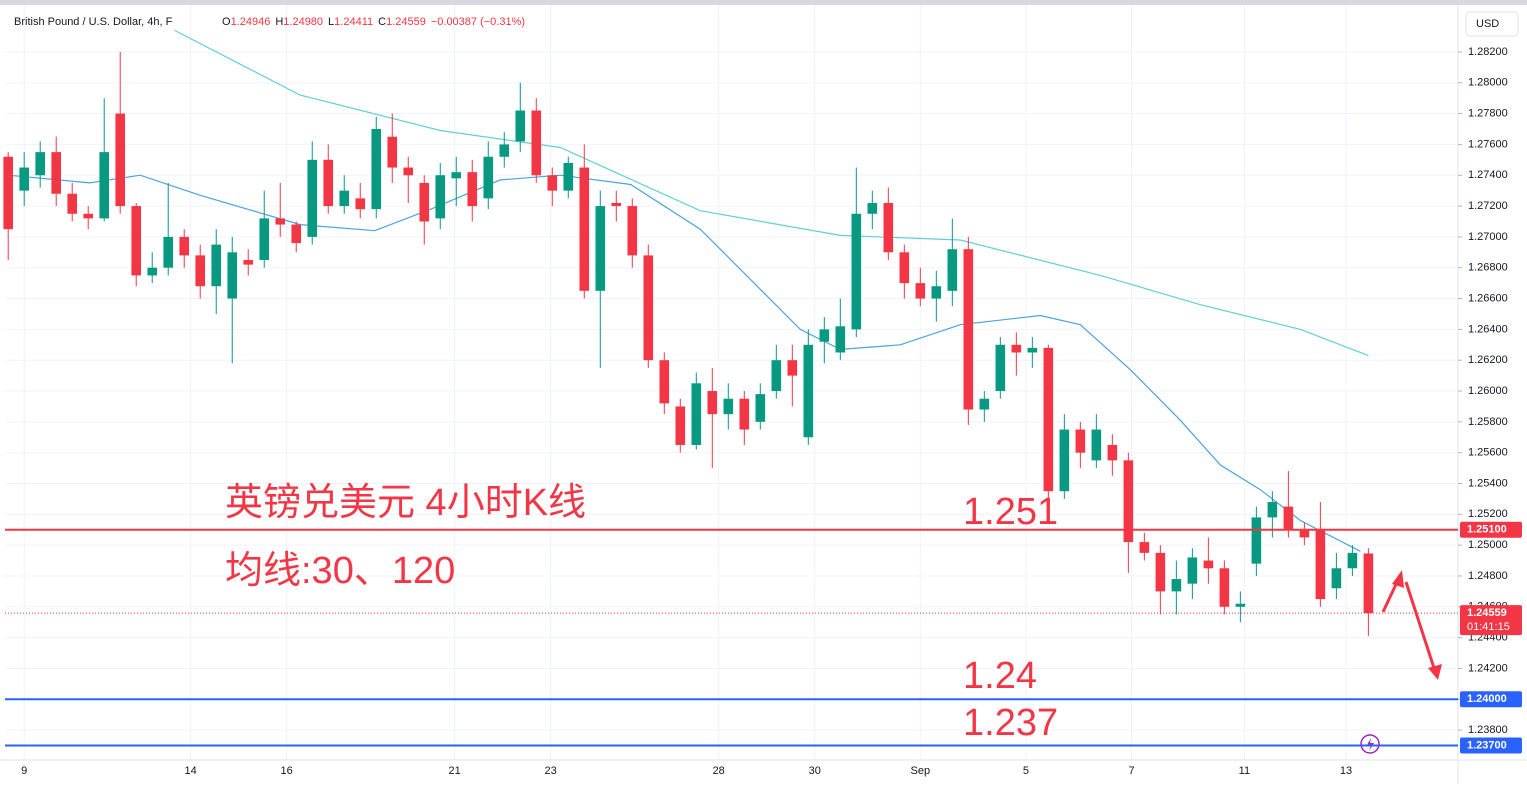  I want to click on last-price-label: 1.24559, so click(1487, 613).